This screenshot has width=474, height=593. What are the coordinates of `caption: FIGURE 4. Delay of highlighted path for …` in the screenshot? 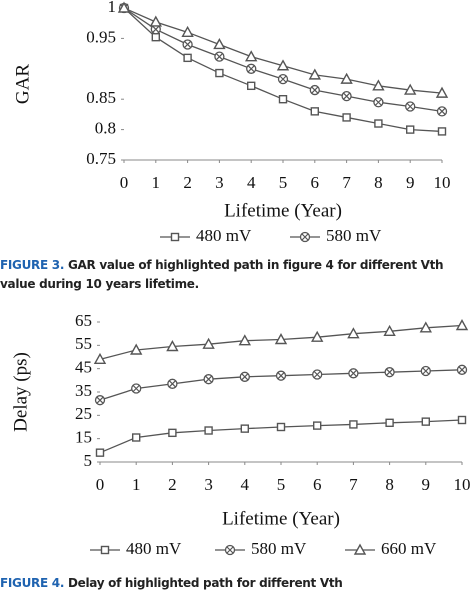 It's located at (235, 583).